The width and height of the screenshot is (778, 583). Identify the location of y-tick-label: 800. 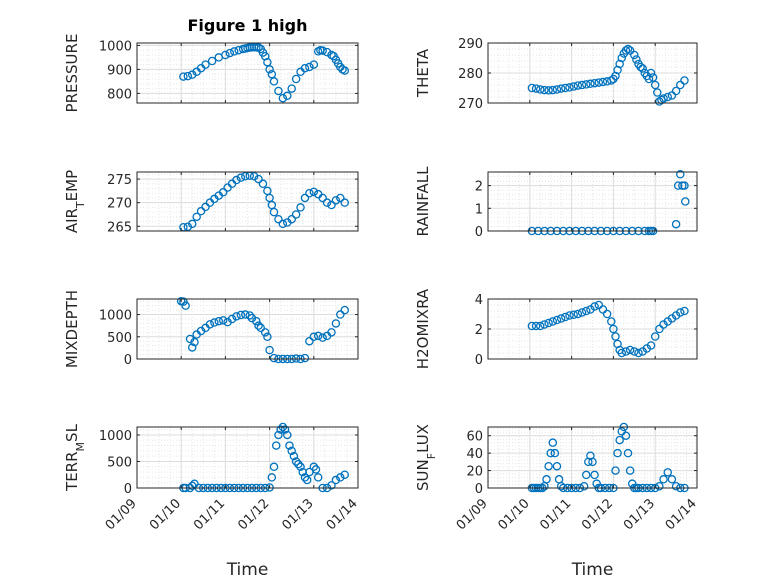
(119, 94).